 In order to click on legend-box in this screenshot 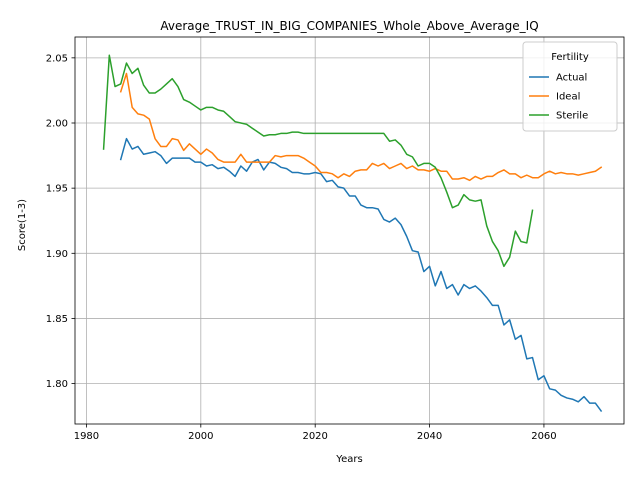, I will do `click(570, 86)`.